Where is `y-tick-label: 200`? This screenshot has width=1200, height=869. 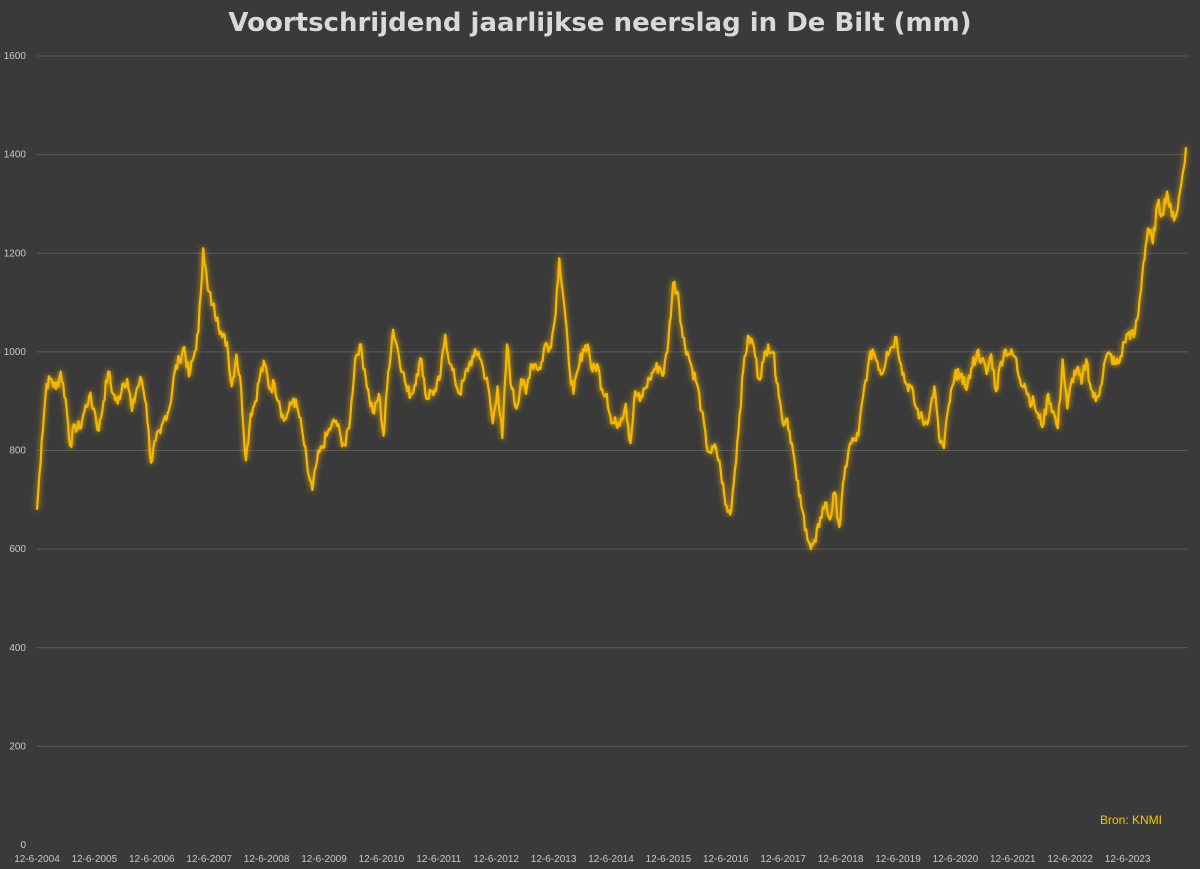
y-tick-label: 200 is located at coordinates (17, 746).